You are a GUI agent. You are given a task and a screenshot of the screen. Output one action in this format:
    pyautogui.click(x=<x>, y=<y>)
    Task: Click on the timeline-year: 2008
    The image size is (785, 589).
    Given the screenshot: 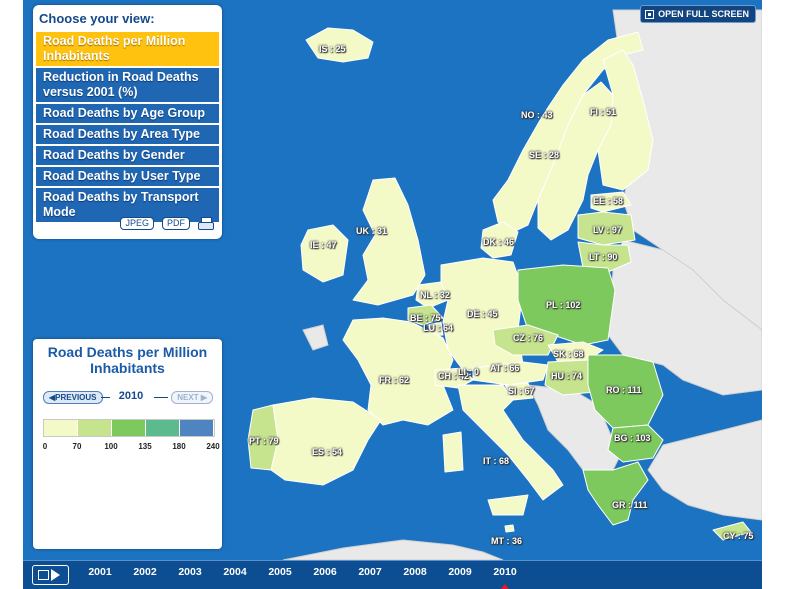 What is the action you would take?
    pyautogui.click(x=415, y=572)
    